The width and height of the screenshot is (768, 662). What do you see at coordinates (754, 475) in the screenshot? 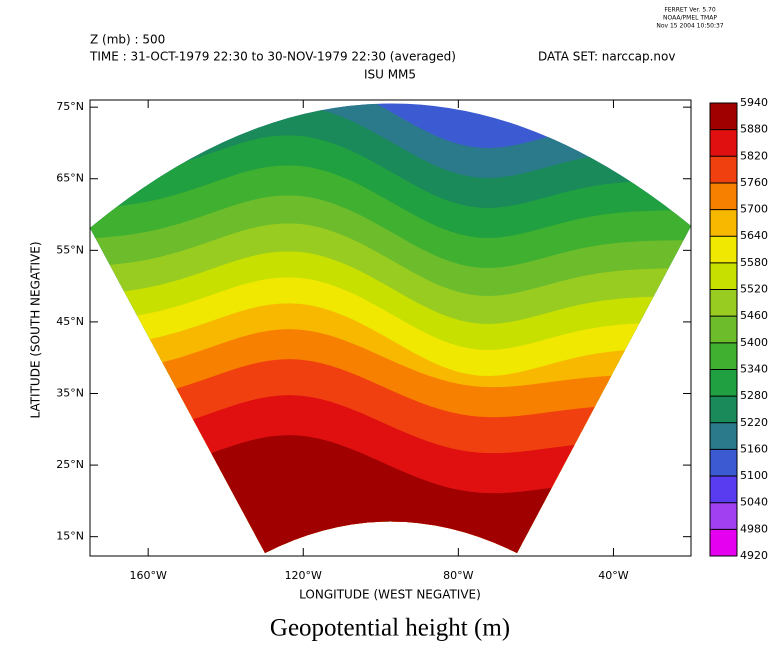
I see `colorbar-label: 5100` at bounding box center [754, 475].